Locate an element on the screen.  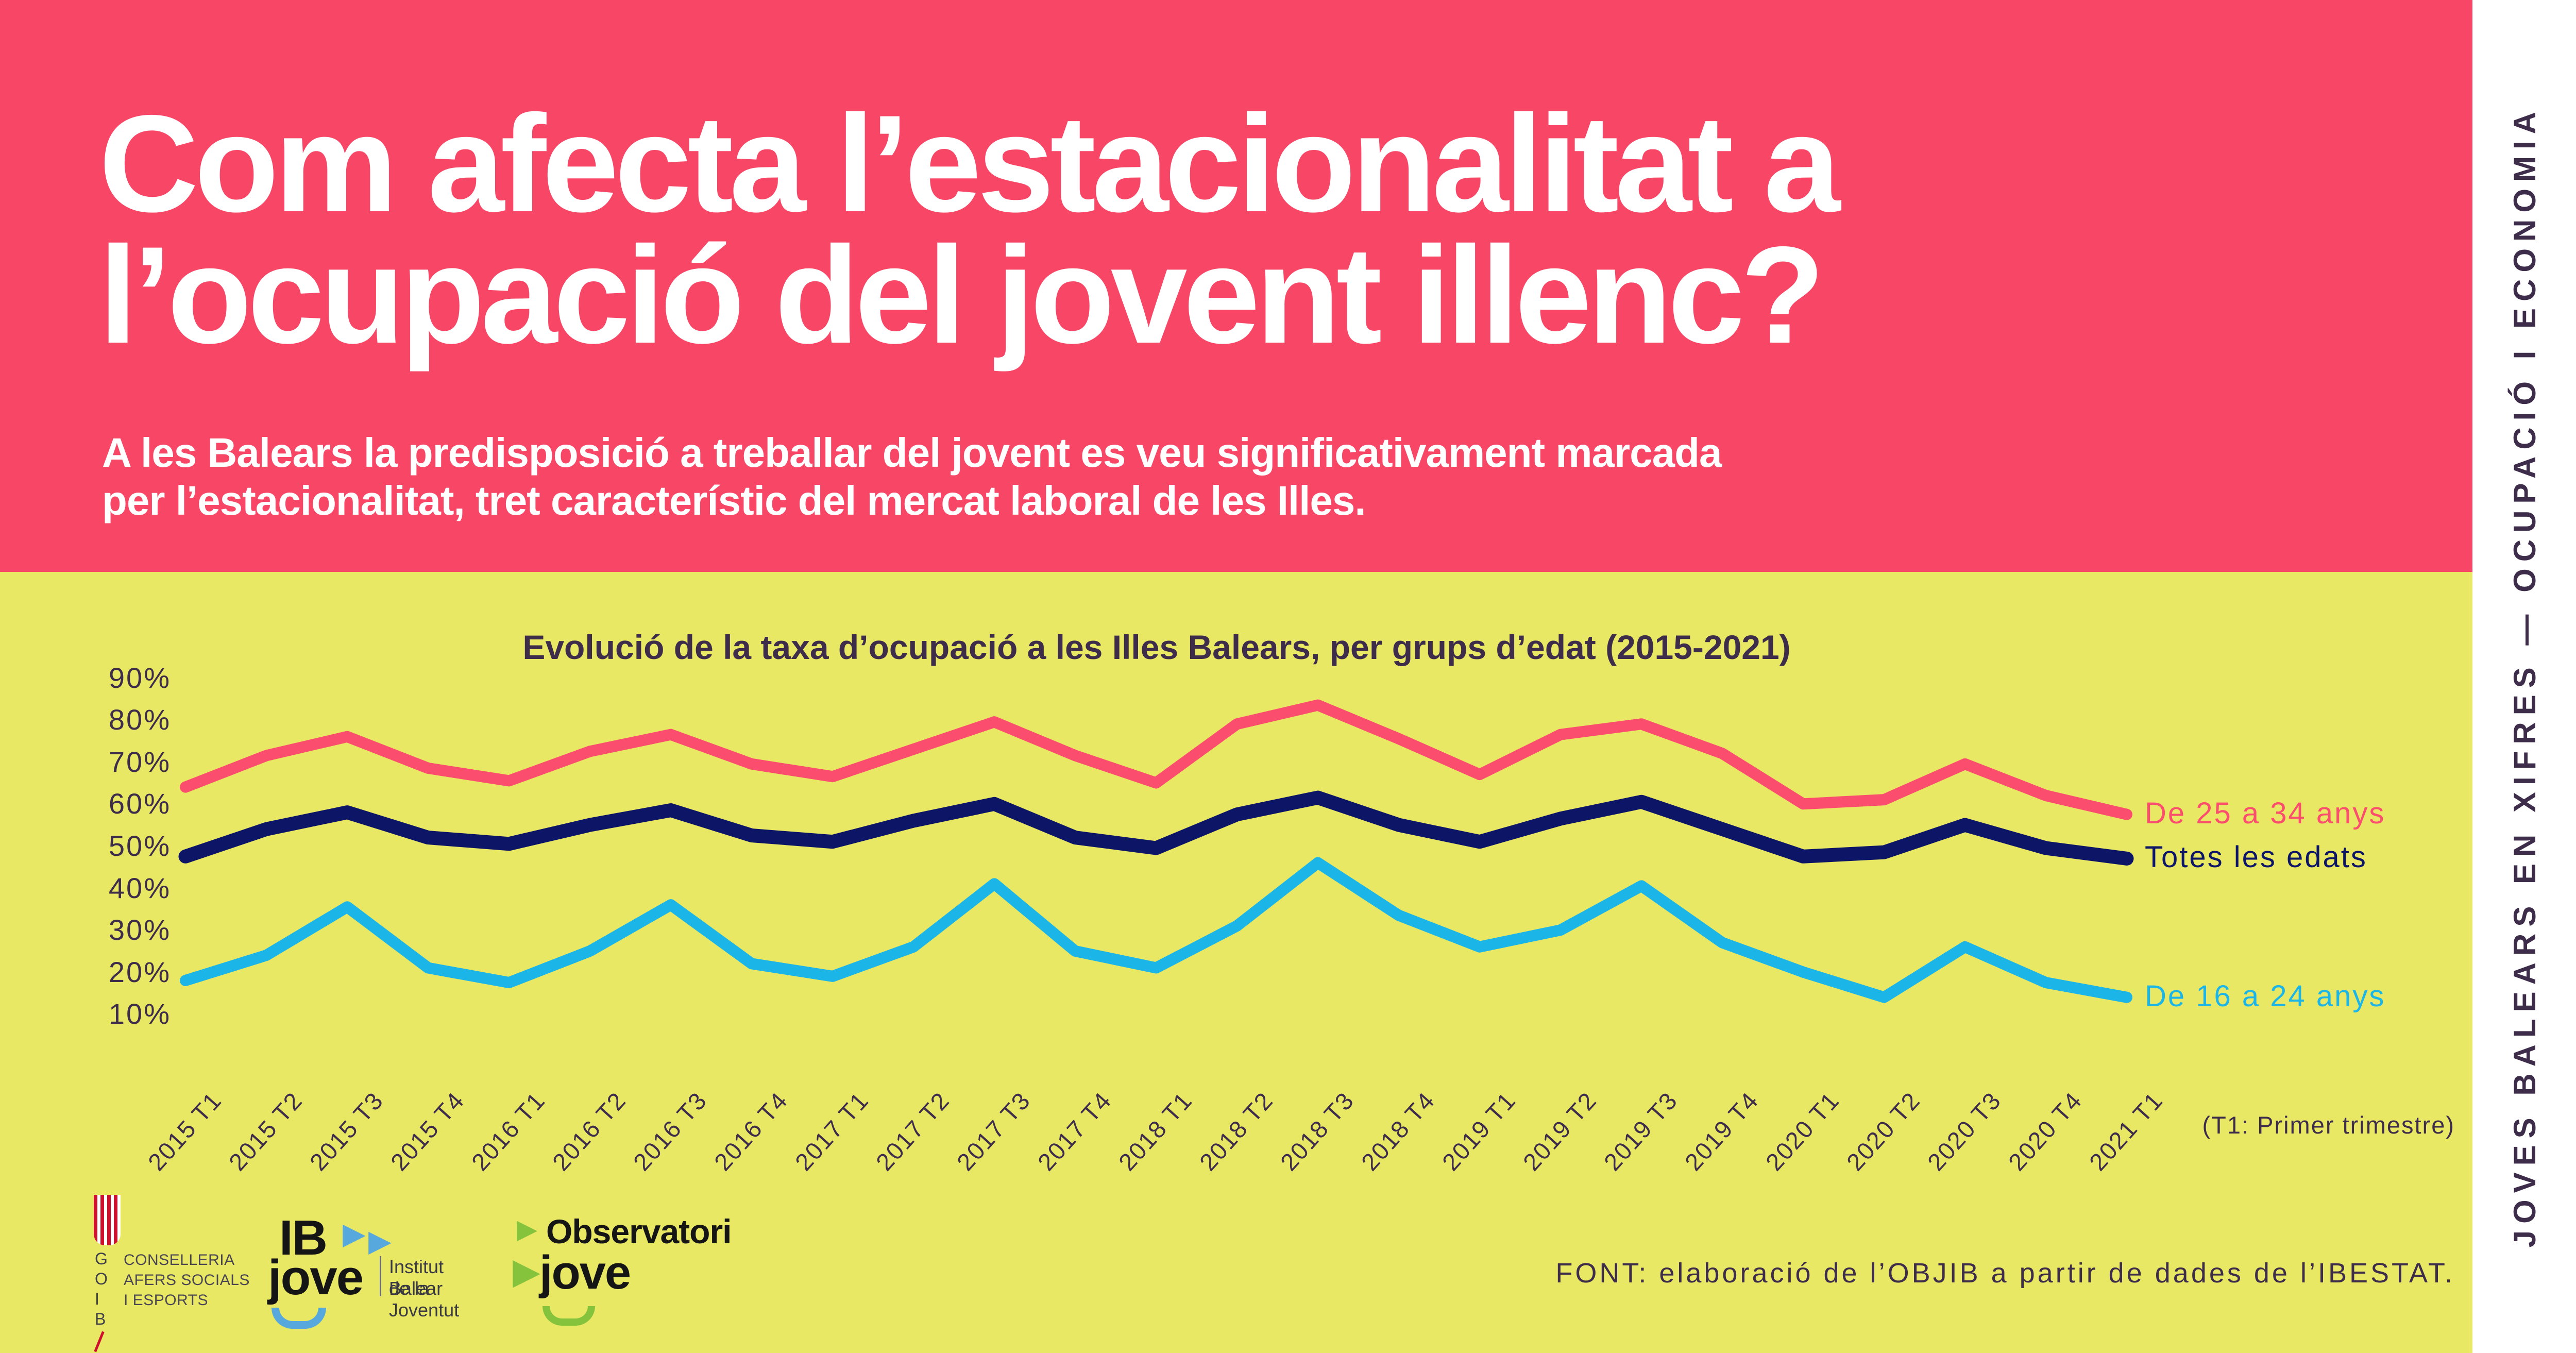
obsjove-wordmark-jove: jove is located at coordinates (585, 1272).